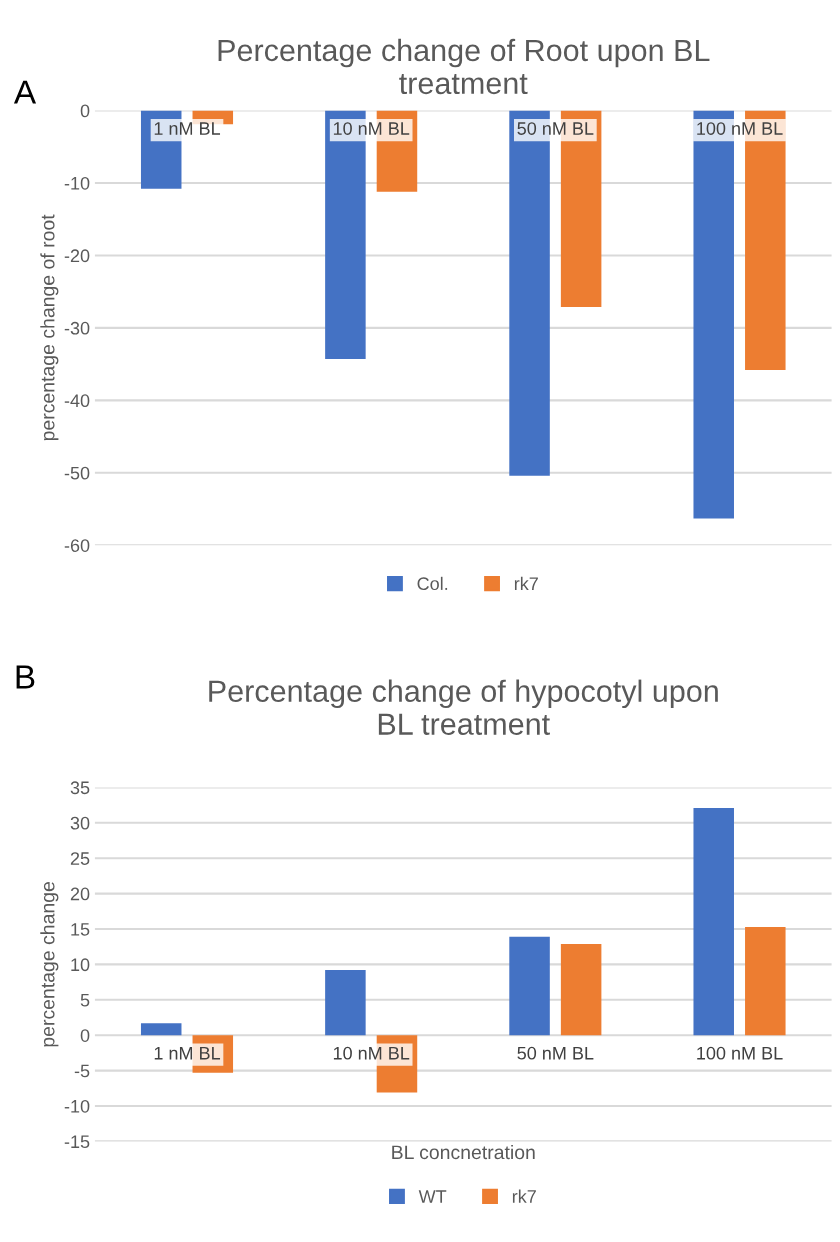 Image resolution: width=840 pixels, height=1242 pixels. What do you see at coordinates (77, 545) in the screenshot?
I see `y-tick-label: -60` at bounding box center [77, 545].